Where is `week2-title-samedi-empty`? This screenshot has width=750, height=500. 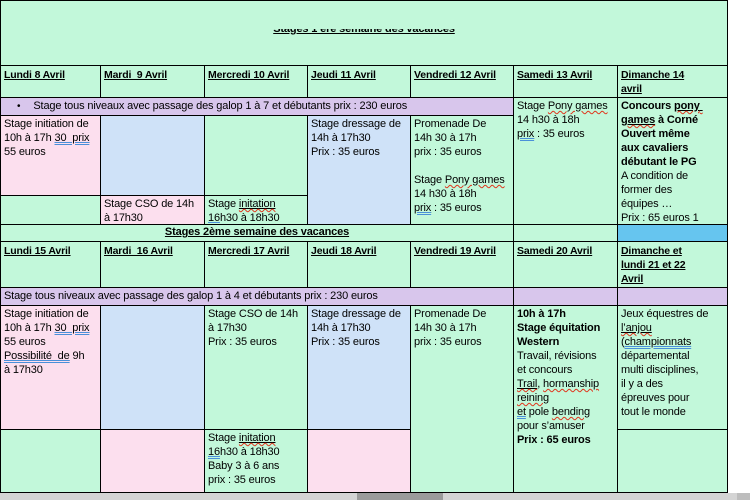 week2-title-samedi-empty is located at coordinates (565, 233).